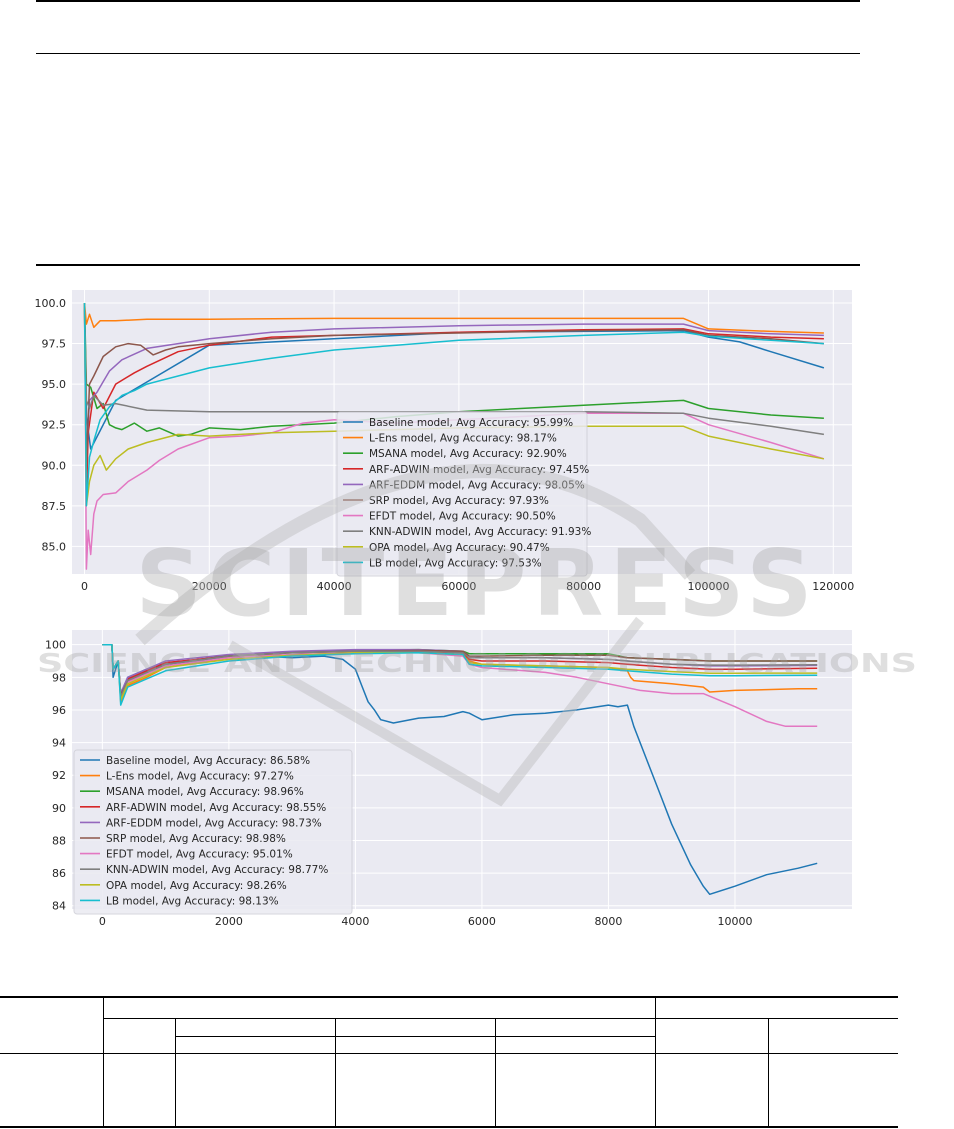 The width and height of the screenshot is (954, 1129). I want to click on x-tick-label: 10000, so click(734, 921).